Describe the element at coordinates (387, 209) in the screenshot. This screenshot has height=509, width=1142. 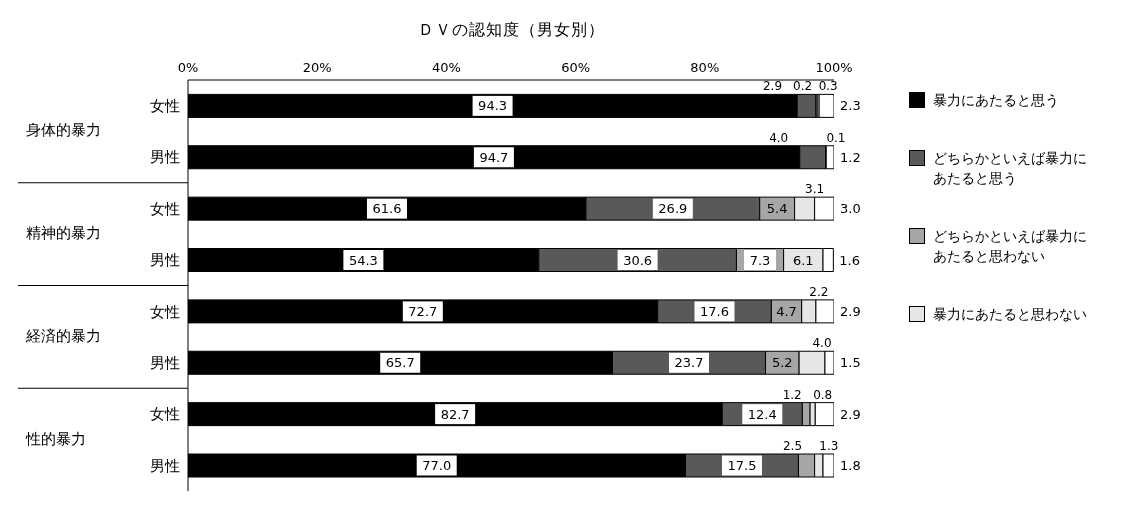
I see `data-label: 61.6` at that location.